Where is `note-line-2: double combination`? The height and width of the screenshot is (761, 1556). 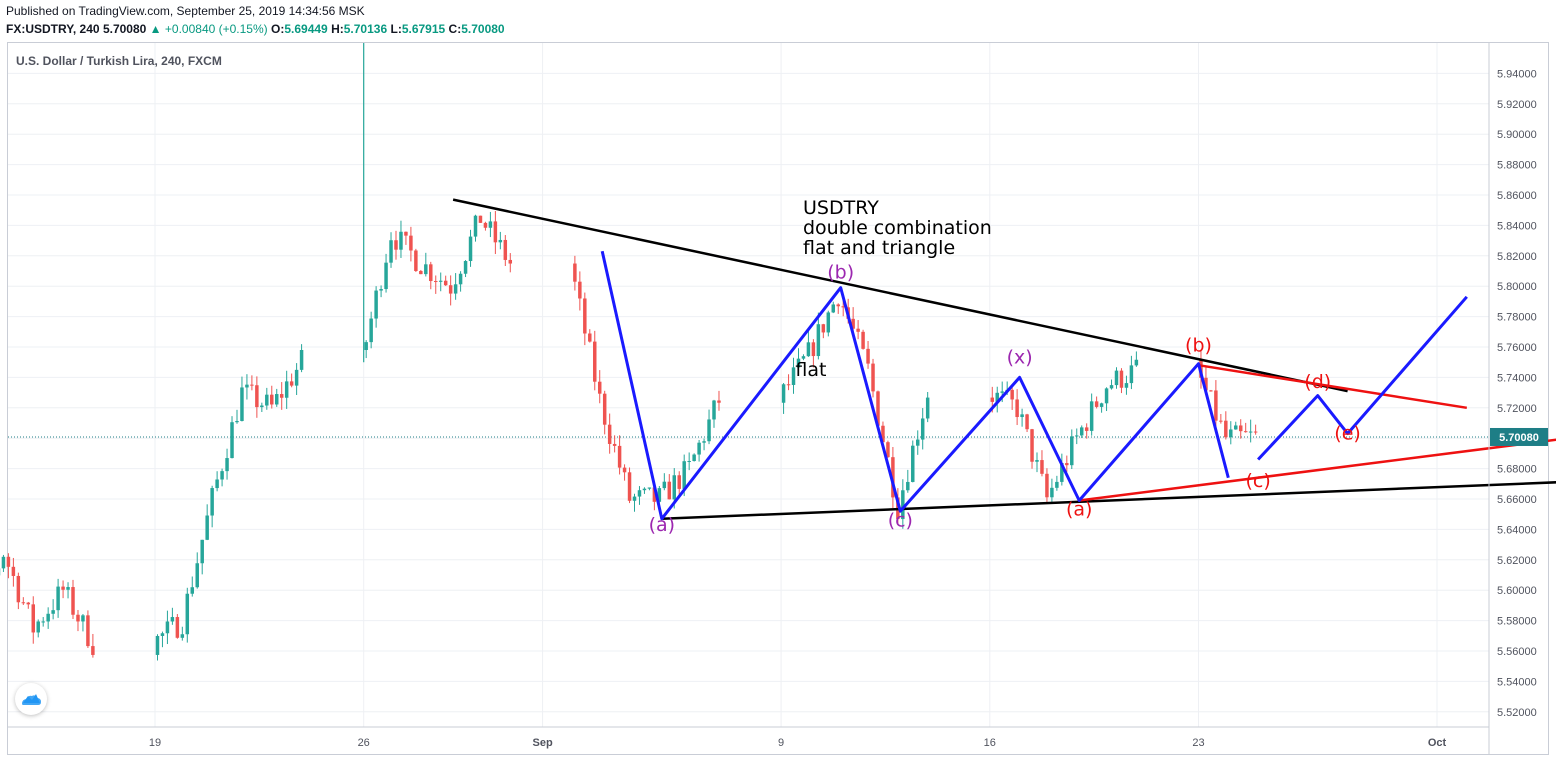 note-line-2: double combination is located at coordinates (897, 228).